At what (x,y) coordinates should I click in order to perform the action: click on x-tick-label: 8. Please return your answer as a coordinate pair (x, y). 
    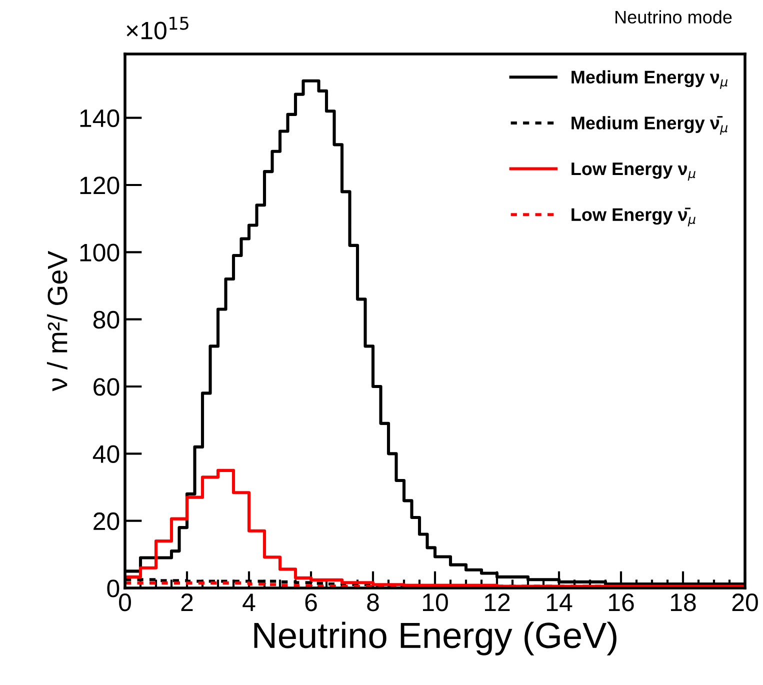
    Looking at the image, I should click on (373, 603).